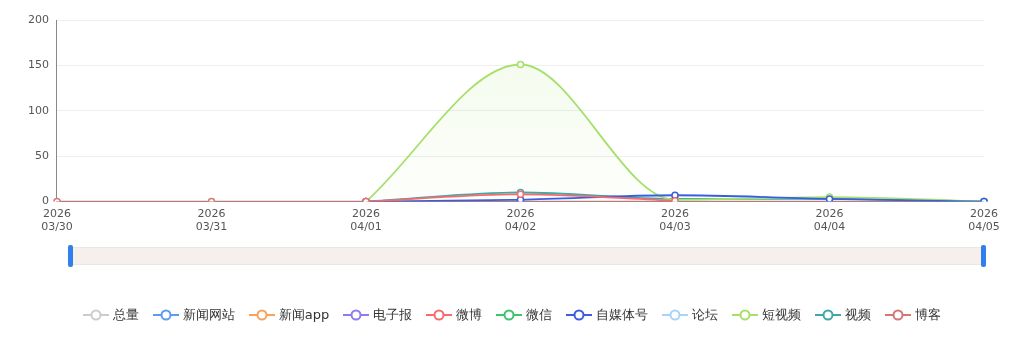 The height and width of the screenshot is (340, 1024). Describe the element at coordinates (208, 315) in the screenshot. I see `legend-label: 新闻网站` at that location.